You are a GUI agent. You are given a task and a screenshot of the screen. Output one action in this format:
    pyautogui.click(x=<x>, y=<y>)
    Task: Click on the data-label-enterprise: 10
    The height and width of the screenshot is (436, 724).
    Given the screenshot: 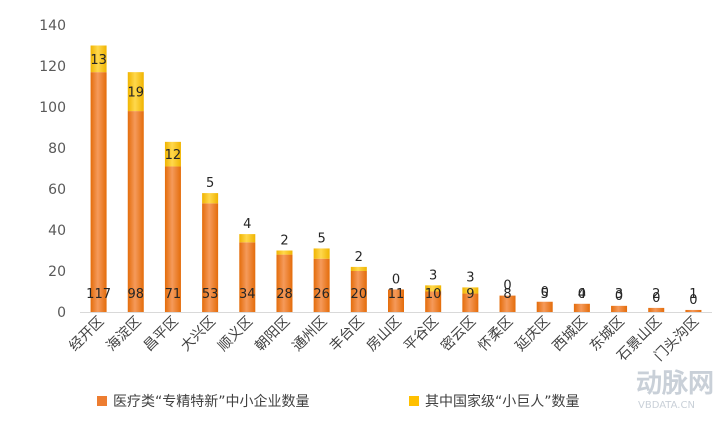 What is the action you would take?
    pyautogui.click(x=433, y=294)
    